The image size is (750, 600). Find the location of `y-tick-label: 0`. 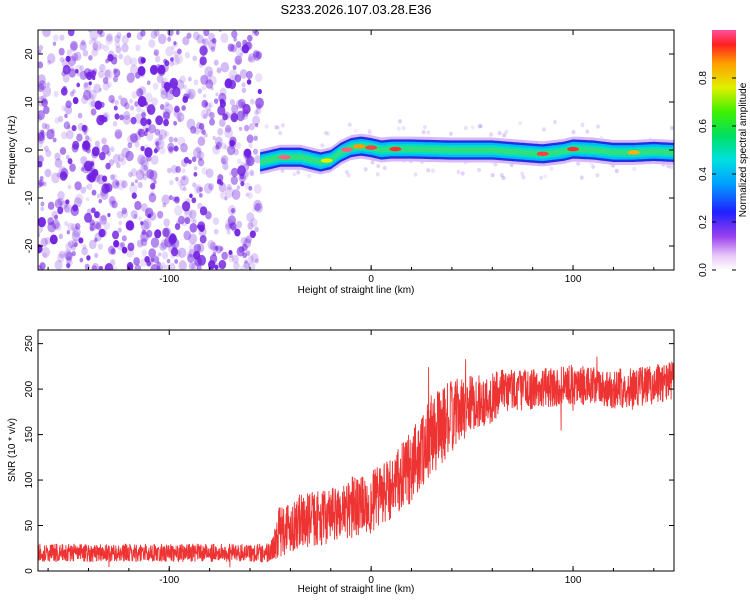

y-tick-label: 0 is located at coordinates (29, 571).